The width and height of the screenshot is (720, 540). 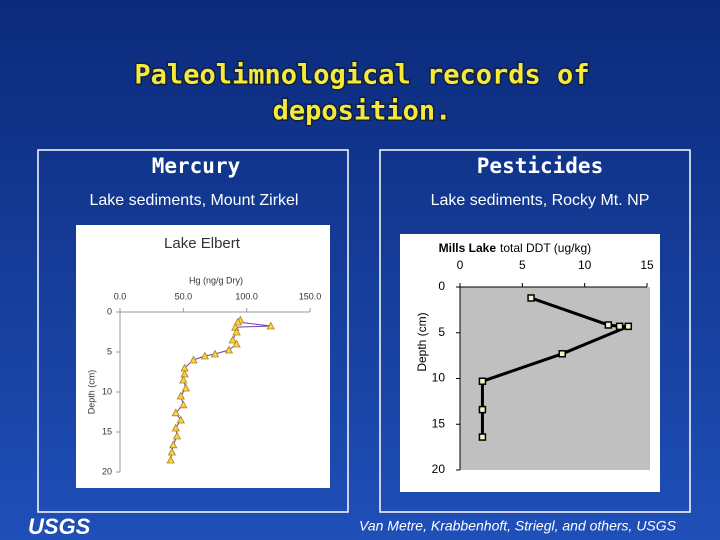 I want to click on slide-title: Paleolimnological records of, so click(x=361, y=75).